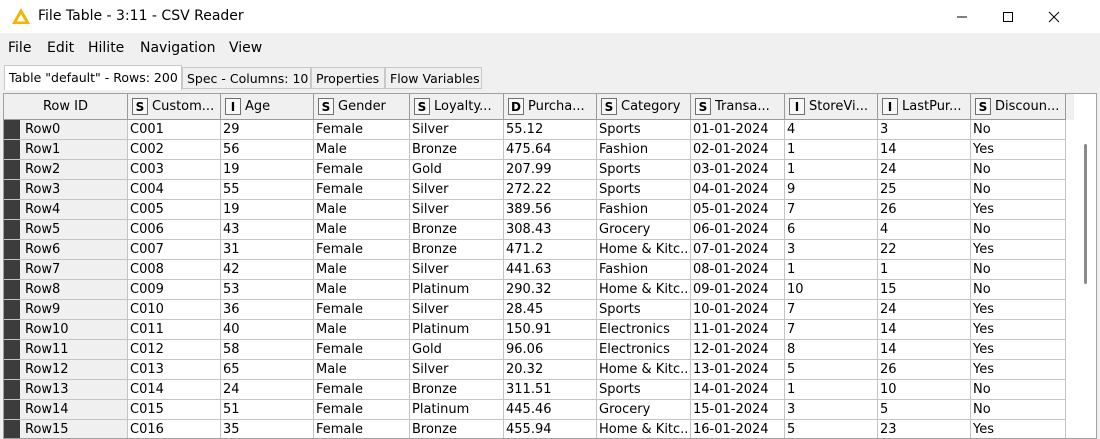 The width and height of the screenshot is (1100, 439). Describe the element at coordinates (174, 150) in the screenshot. I see `cell-customer-id: C002` at that location.